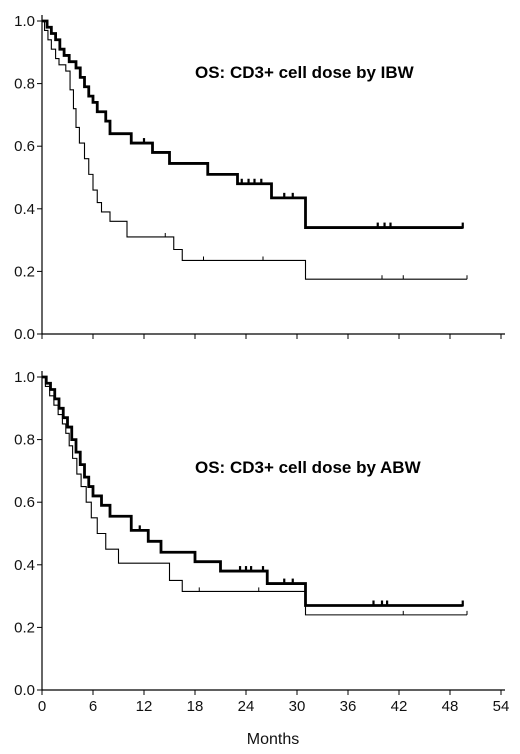 This screenshot has width=520, height=754. What do you see at coordinates (348, 706) in the screenshot?
I see `x-tick-label: 36` at bounding box center [348, 706].